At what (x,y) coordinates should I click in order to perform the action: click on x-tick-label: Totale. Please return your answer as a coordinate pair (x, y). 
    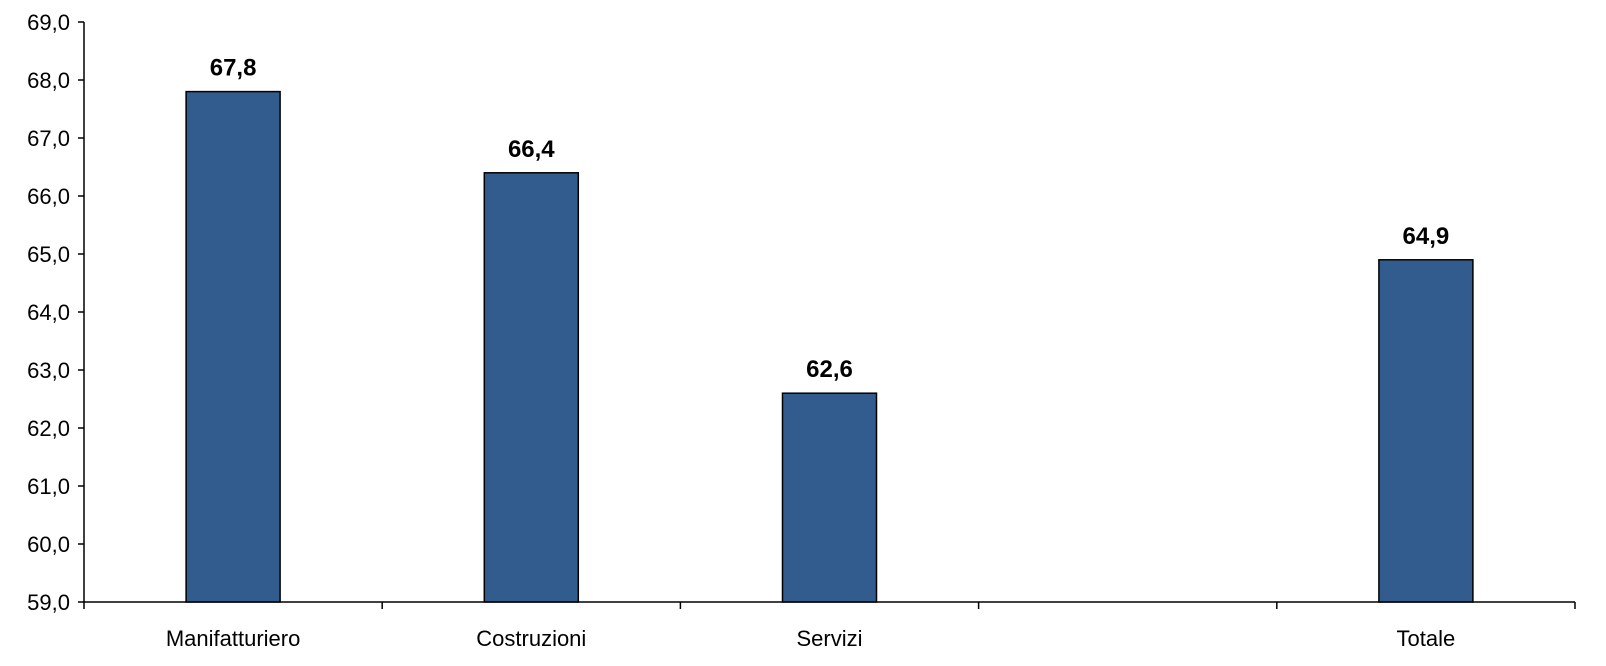
    Looking at the image, I should click on (1426, 638).